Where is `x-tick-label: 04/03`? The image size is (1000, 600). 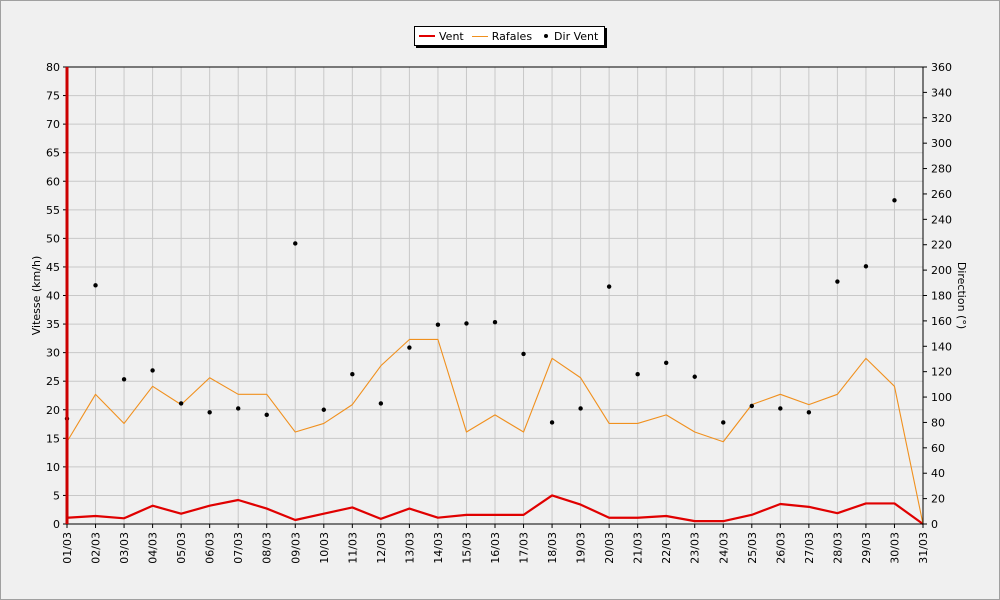 x-tick-label: 04/03 is located at coordinates (153, 548).